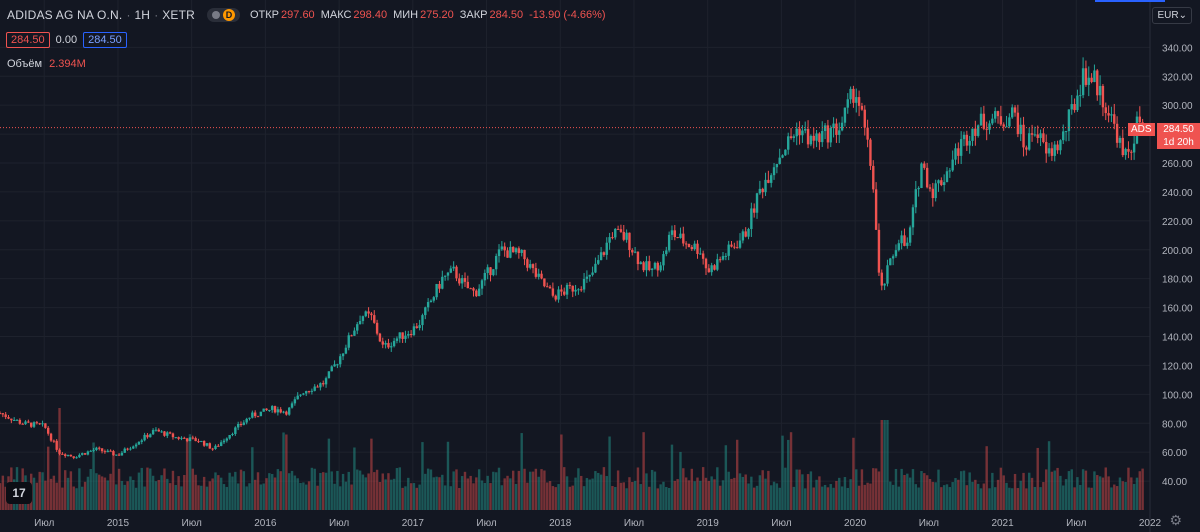 The width and height of the screenshot is (1200, 532). What do you see at coordinates (1177, 280) in the screenshot?
I see `price-tick-label: 180.00` at bounding box center [1177, 280].